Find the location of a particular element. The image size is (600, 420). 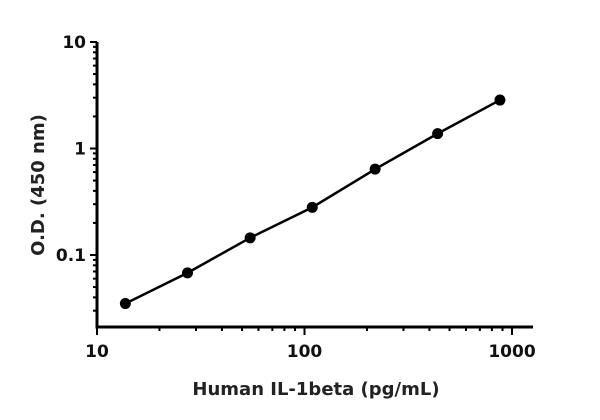

y-axis: 0.1 1 10 is located at coordinates (77, 181).